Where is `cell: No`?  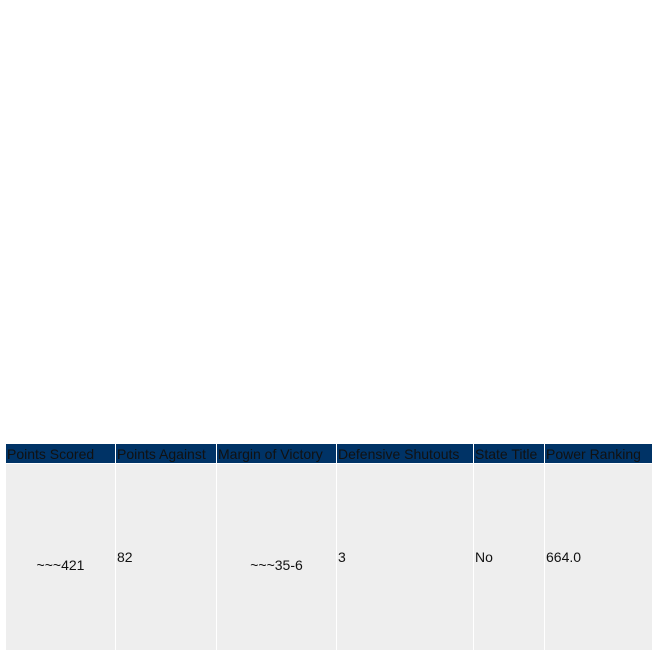
cell: No is located at coordinates (509, 557).